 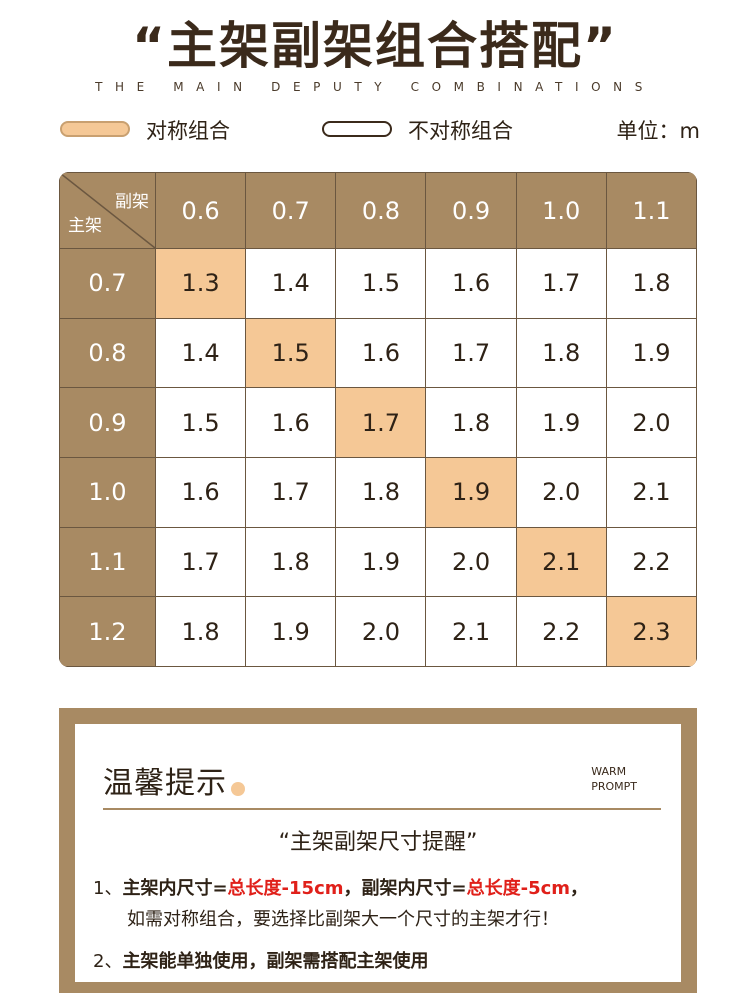 What do you see at coordinates (579, 888) in the screenshot?
I see `tip-1-comma-2: ，` at bounding box center [579, 888].